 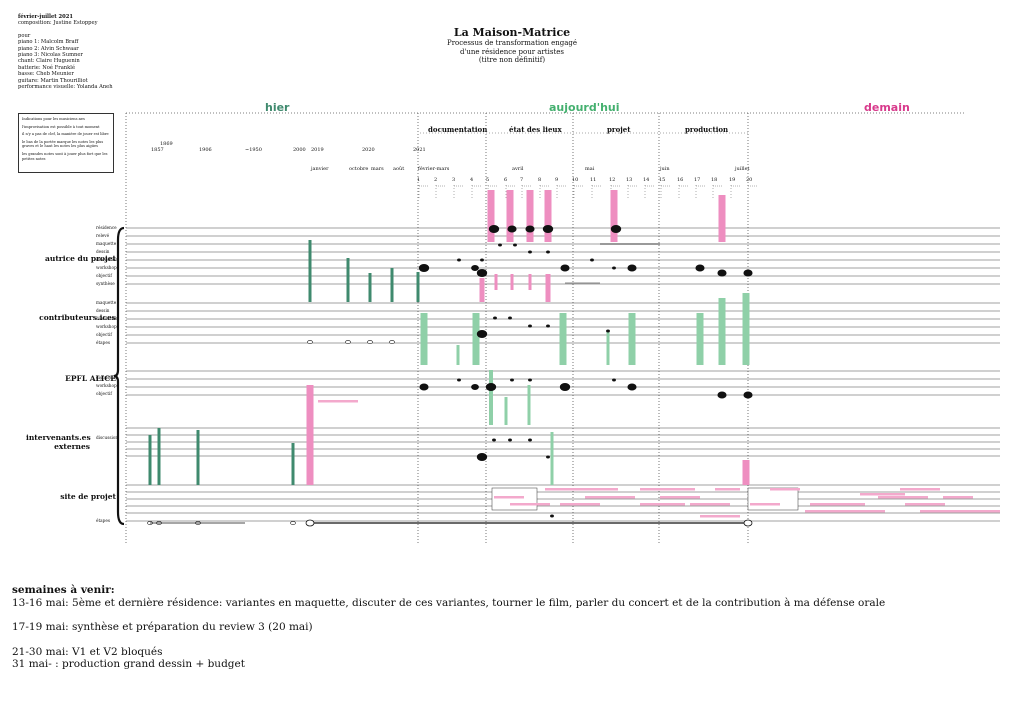 What do you see at coordinates (680, 180) in the screenshot?
I see `week-number: 16` at bounding box center [680, 180].